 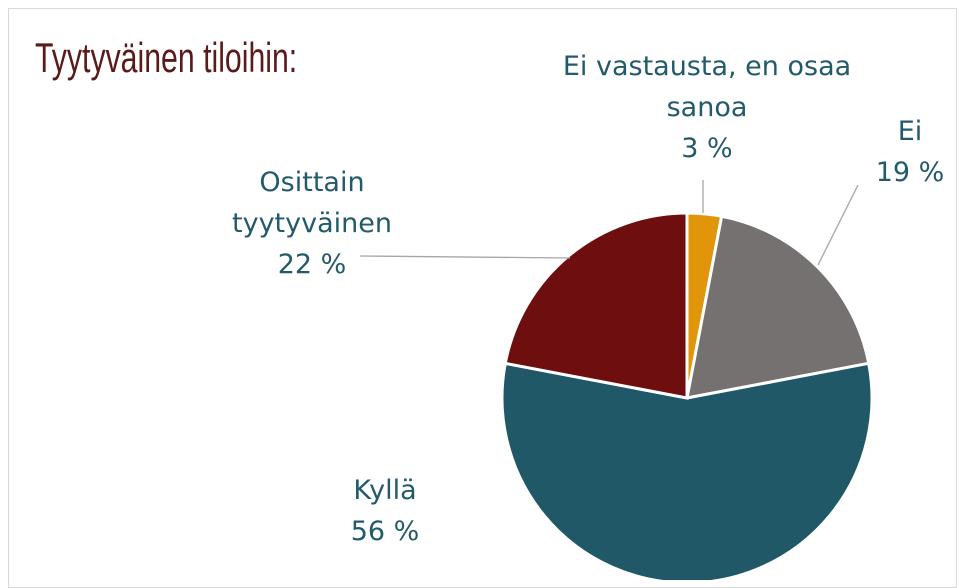 I want to click on value-label: 56 %, so click(x=385, y=531).